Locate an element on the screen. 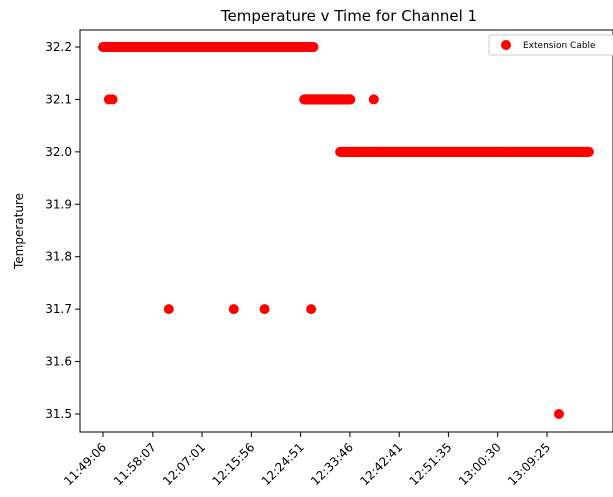 The height and width of the screenshot is (497, 613). y-tick-label: 31.6 is located at coordinates (58, 362).